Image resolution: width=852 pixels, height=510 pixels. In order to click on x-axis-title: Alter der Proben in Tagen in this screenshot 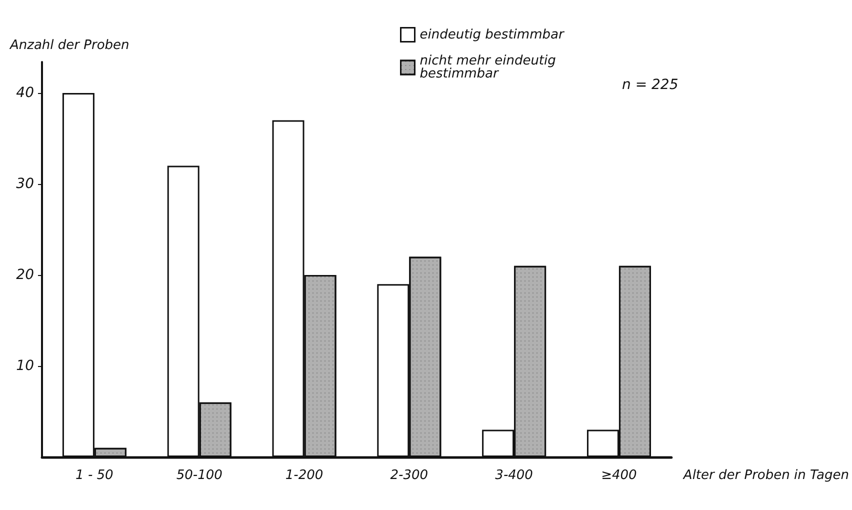, I will do `click(766, 475)`.